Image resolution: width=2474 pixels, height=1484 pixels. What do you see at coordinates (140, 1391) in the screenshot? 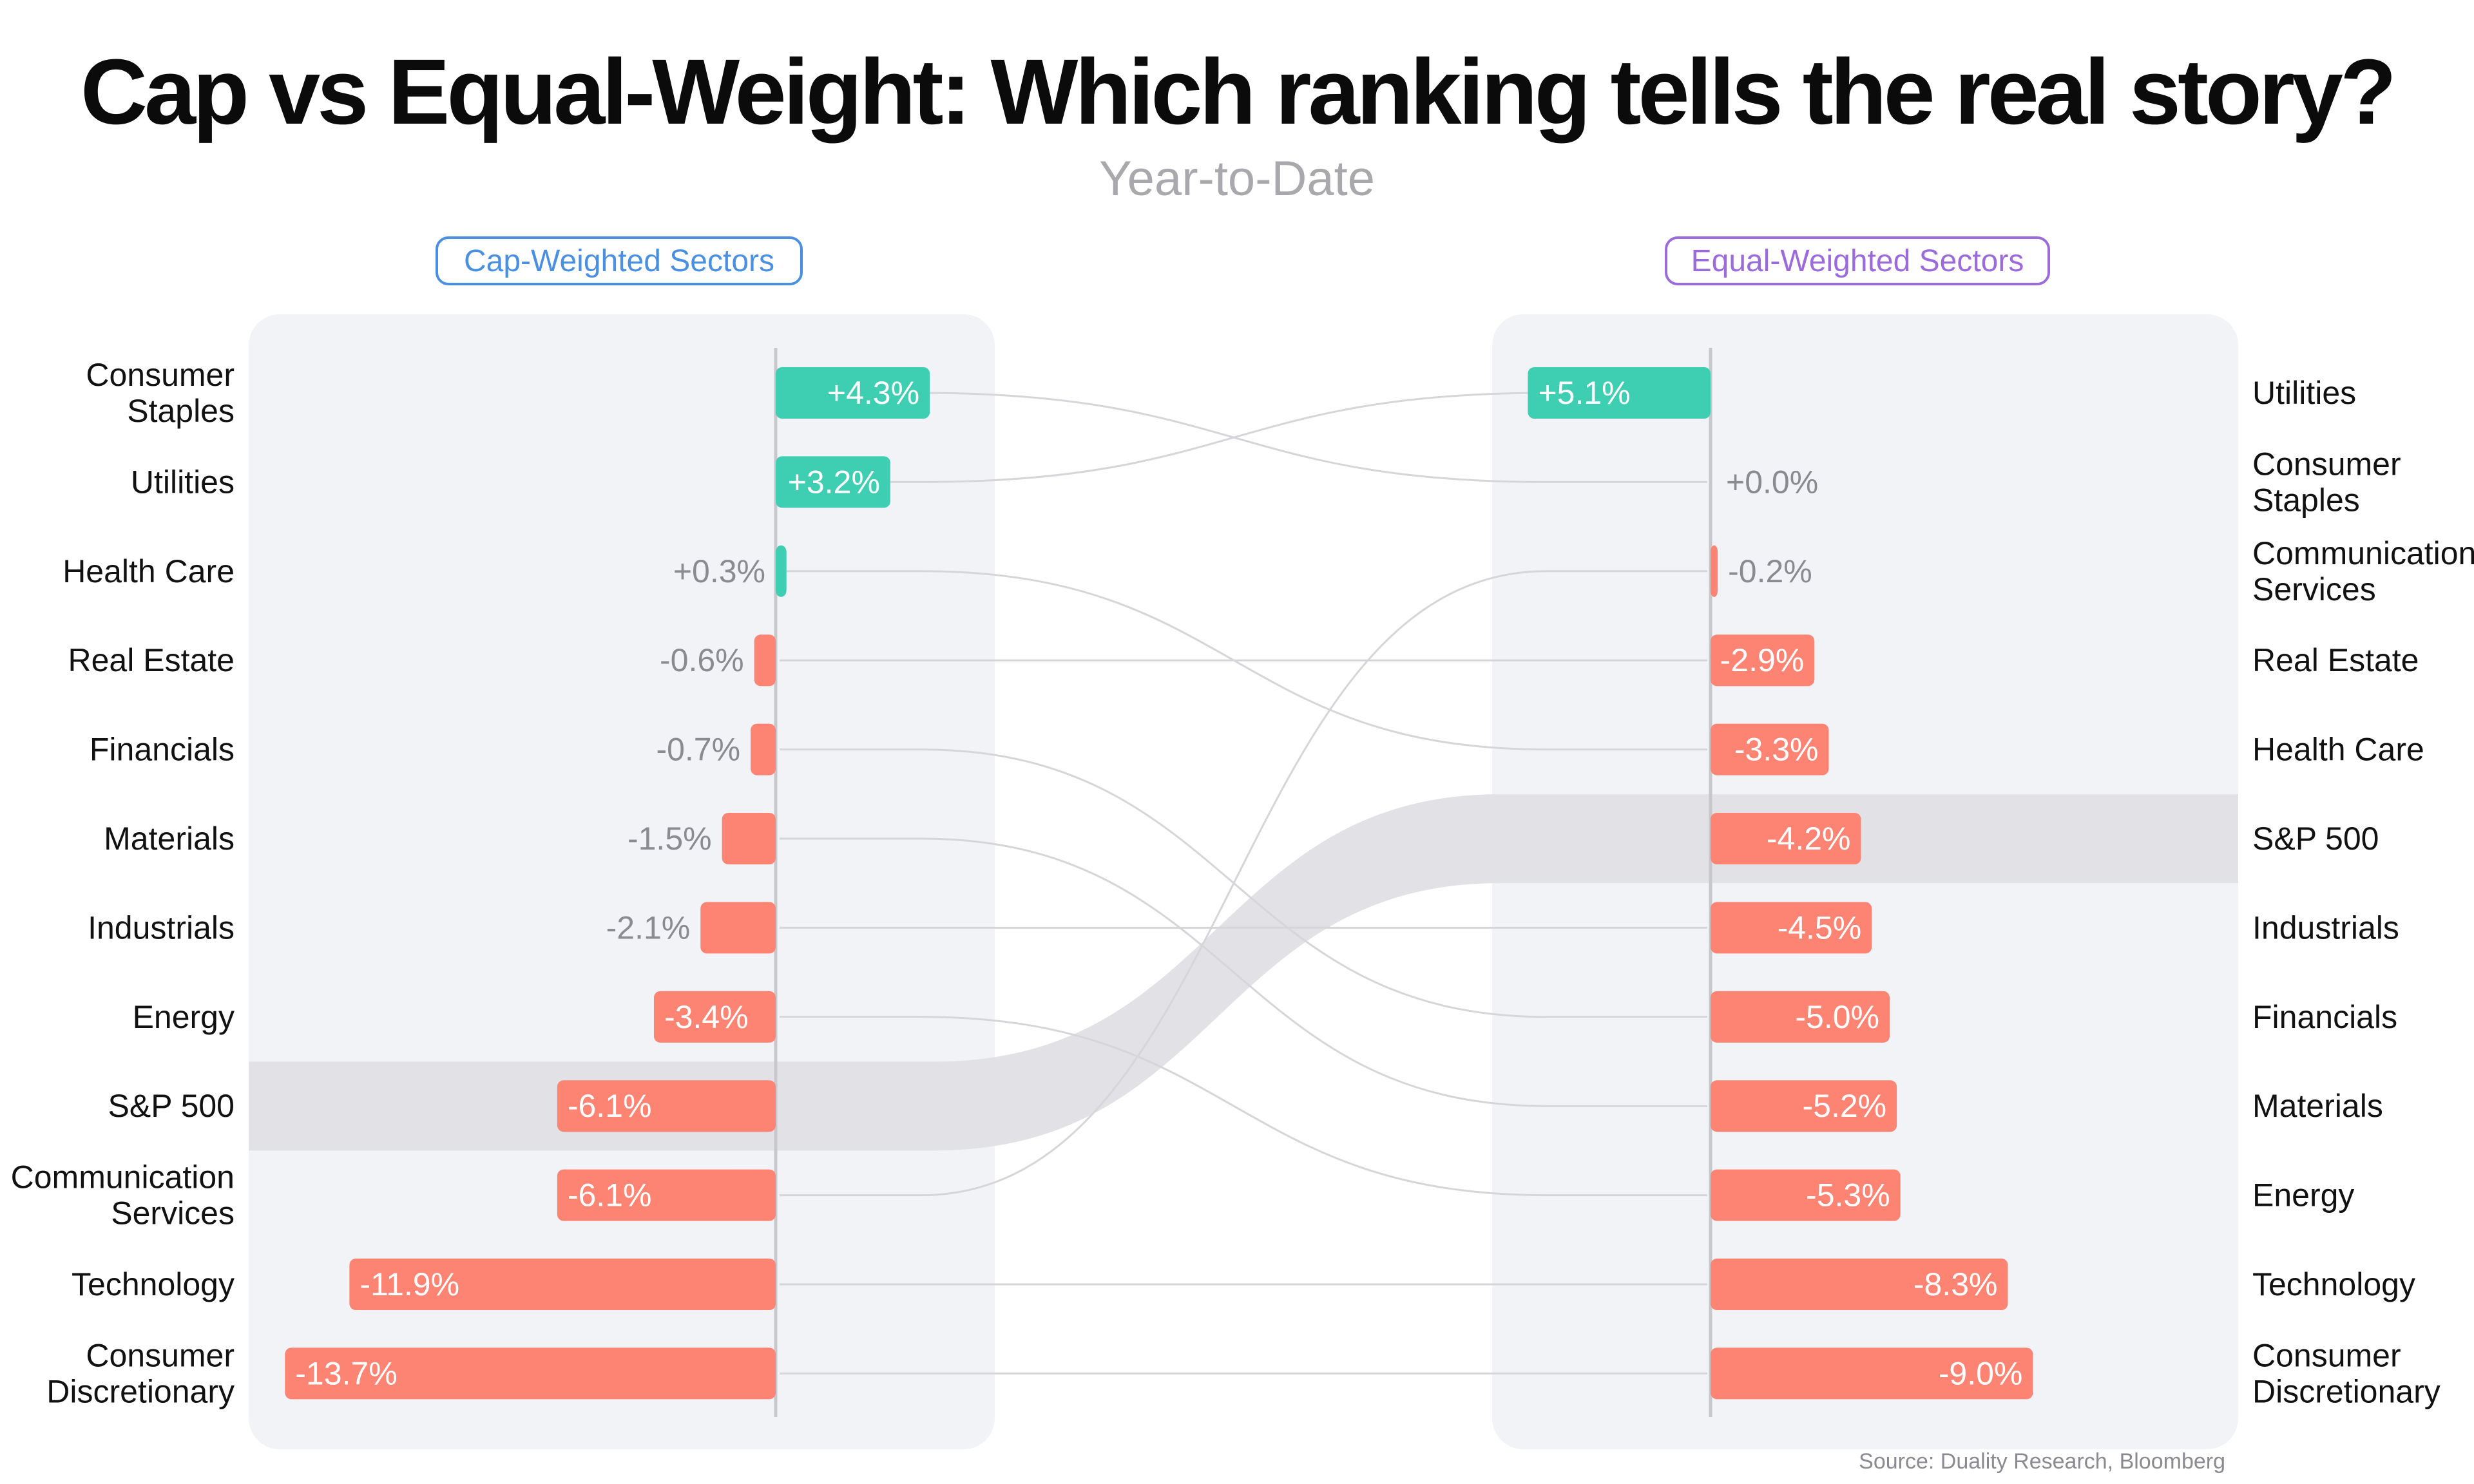
I see `left-consumer-discretionary-category-line: Discretionary` at bounding box center [140, 1391].